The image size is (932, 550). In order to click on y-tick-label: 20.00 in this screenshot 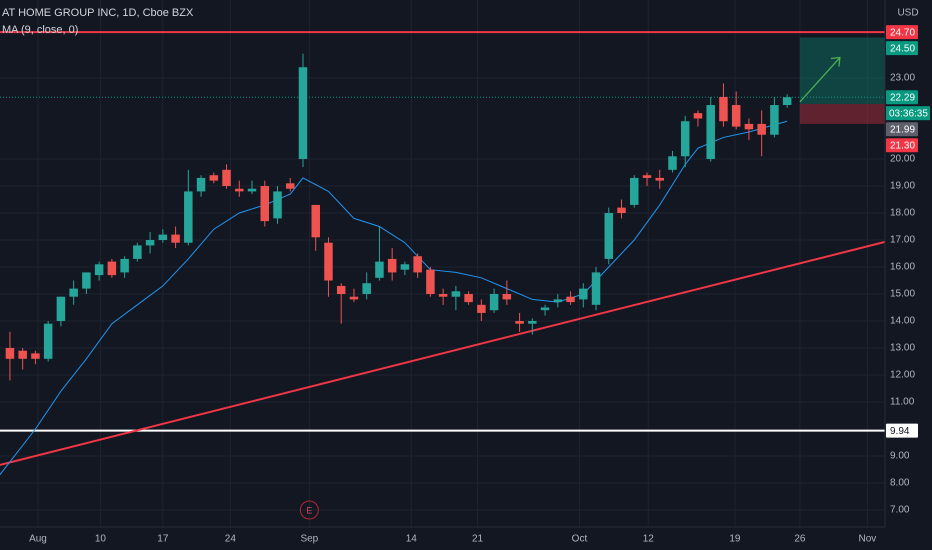, I will do `click(902, 159)`.